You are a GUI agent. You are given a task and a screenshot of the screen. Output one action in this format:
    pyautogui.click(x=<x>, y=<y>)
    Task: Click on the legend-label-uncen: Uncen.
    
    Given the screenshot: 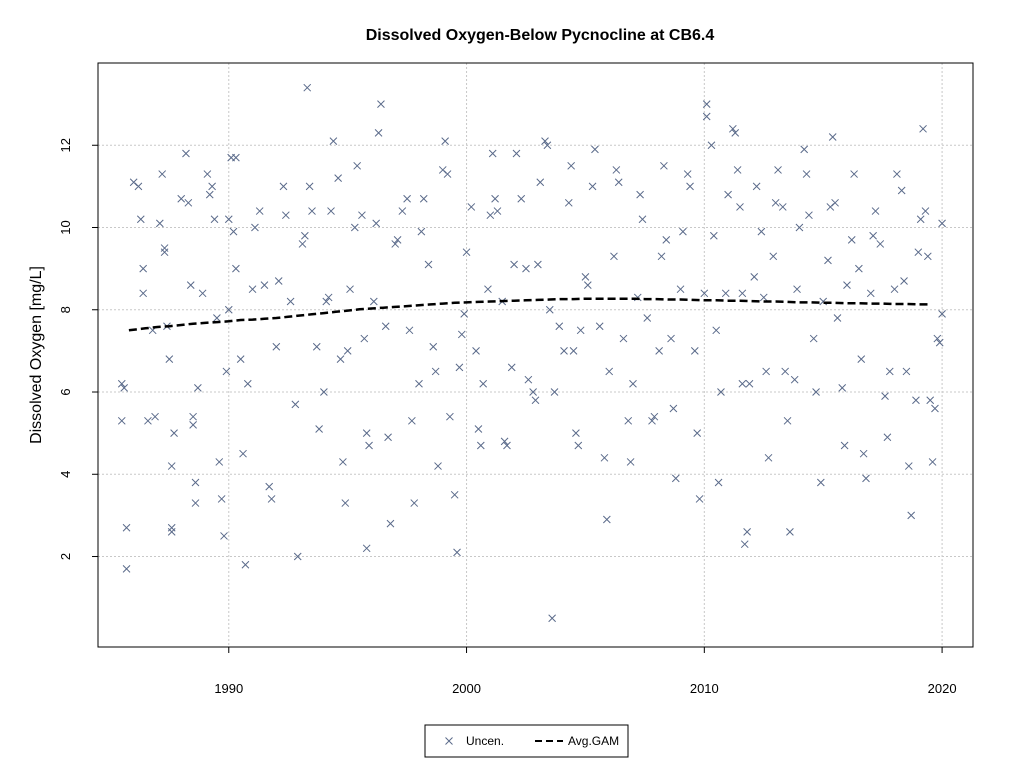 What is the action you would take?
    pyautogui.click(x=485, y=741)
    